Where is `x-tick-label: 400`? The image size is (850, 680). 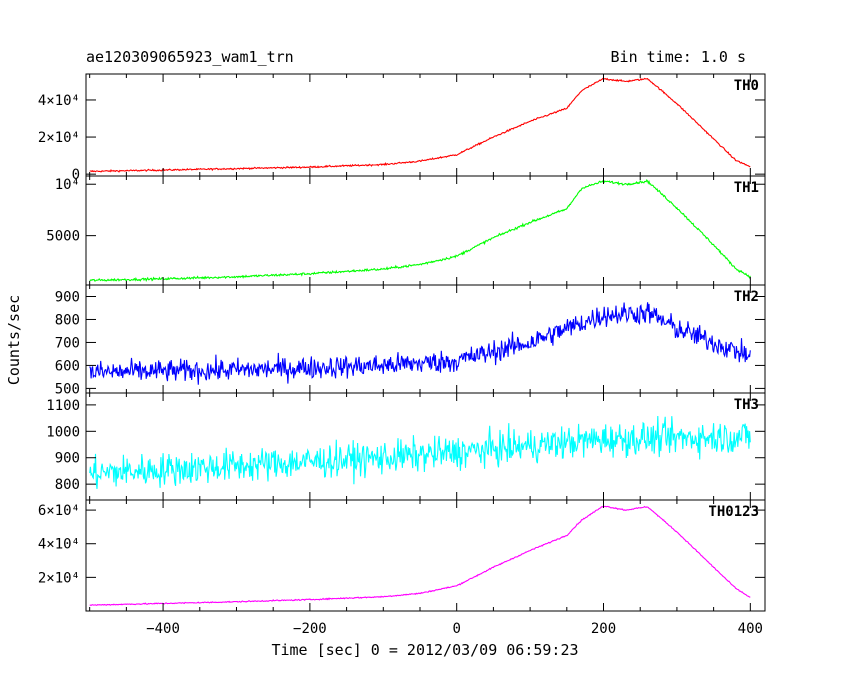 x-tick-label: 400 is located at coordinates (750, 629).